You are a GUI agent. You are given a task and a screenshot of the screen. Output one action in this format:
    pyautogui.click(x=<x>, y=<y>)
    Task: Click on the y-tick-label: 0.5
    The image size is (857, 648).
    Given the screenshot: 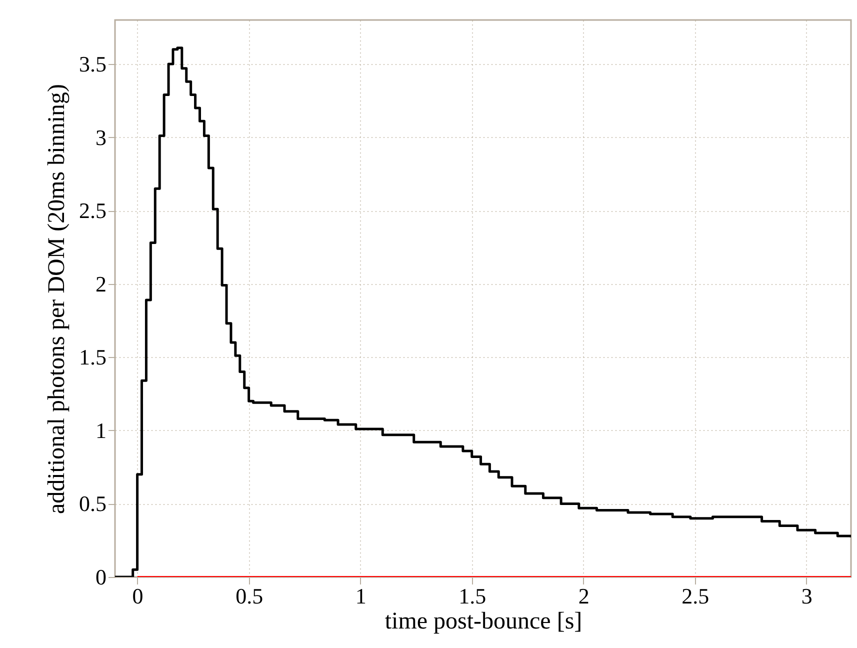 What is the action you would take?
    pyautogui.click(x=92, y=503)
    